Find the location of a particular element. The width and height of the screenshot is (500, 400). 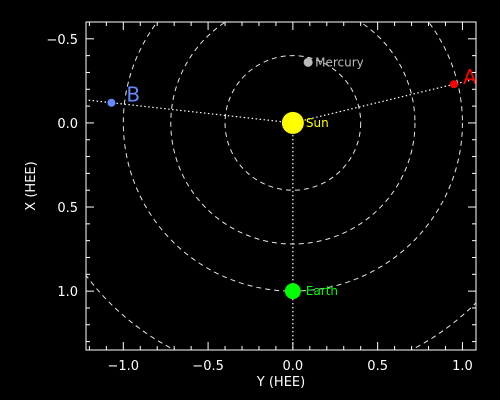

sightline-a is located at coordinates (384, 101).